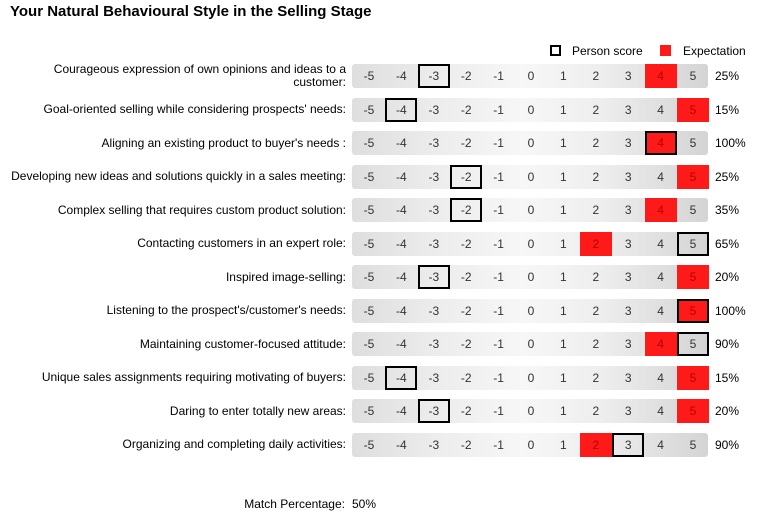 The height and width of the screenshot is (516, 784). Describe the element at coordinates (285, 276) in the screenshot. I see `row-label: Inspired image-selling:` at that location.